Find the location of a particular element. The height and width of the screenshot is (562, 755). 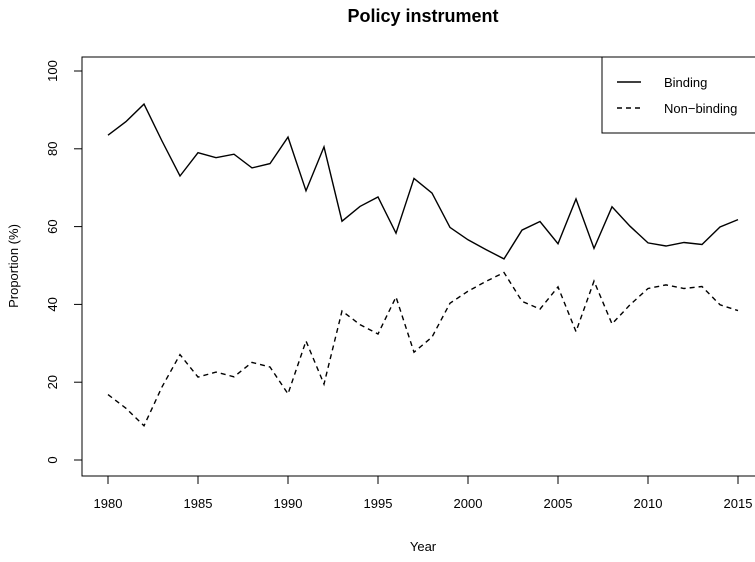

x-tick-label: 2010 is located at coordinates (648, 503).